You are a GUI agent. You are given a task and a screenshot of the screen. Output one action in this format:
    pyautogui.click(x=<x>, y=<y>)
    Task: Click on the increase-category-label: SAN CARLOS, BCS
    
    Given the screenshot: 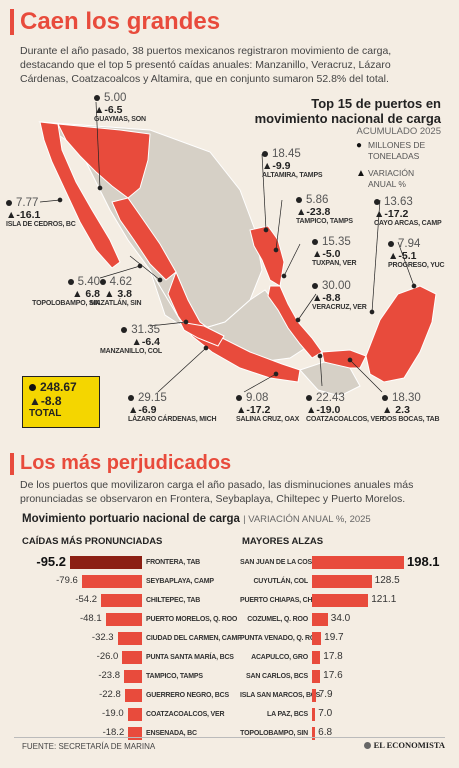 What is the action you would take?
    pyautogui.click(x=277, y=676)
    